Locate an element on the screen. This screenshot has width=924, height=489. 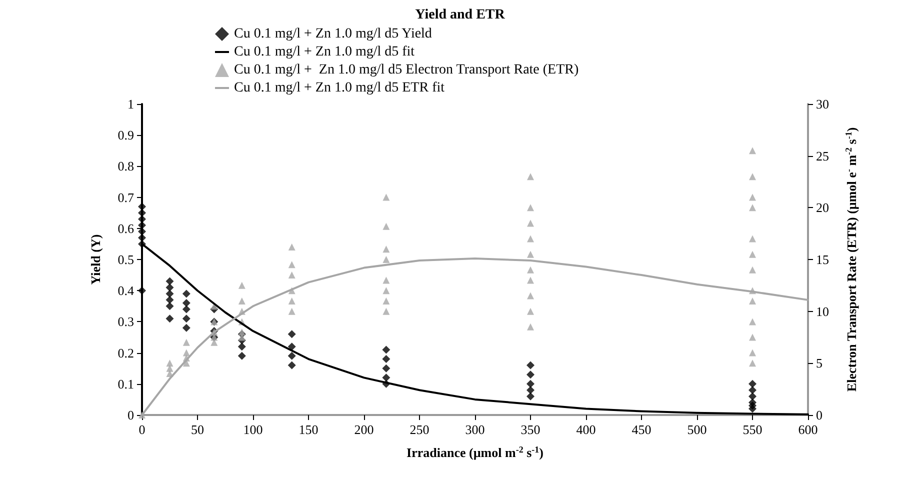
y-tick-label: 0.6 is located at coordinates (126, 228).